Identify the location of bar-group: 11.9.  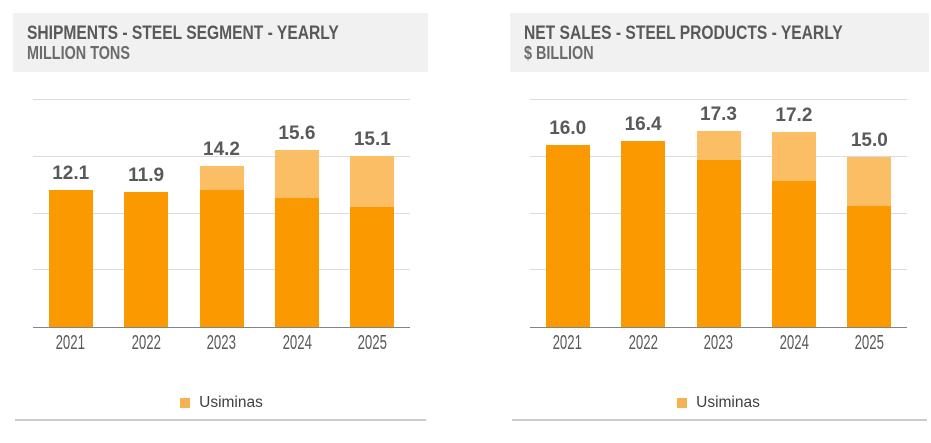
(145, 213).